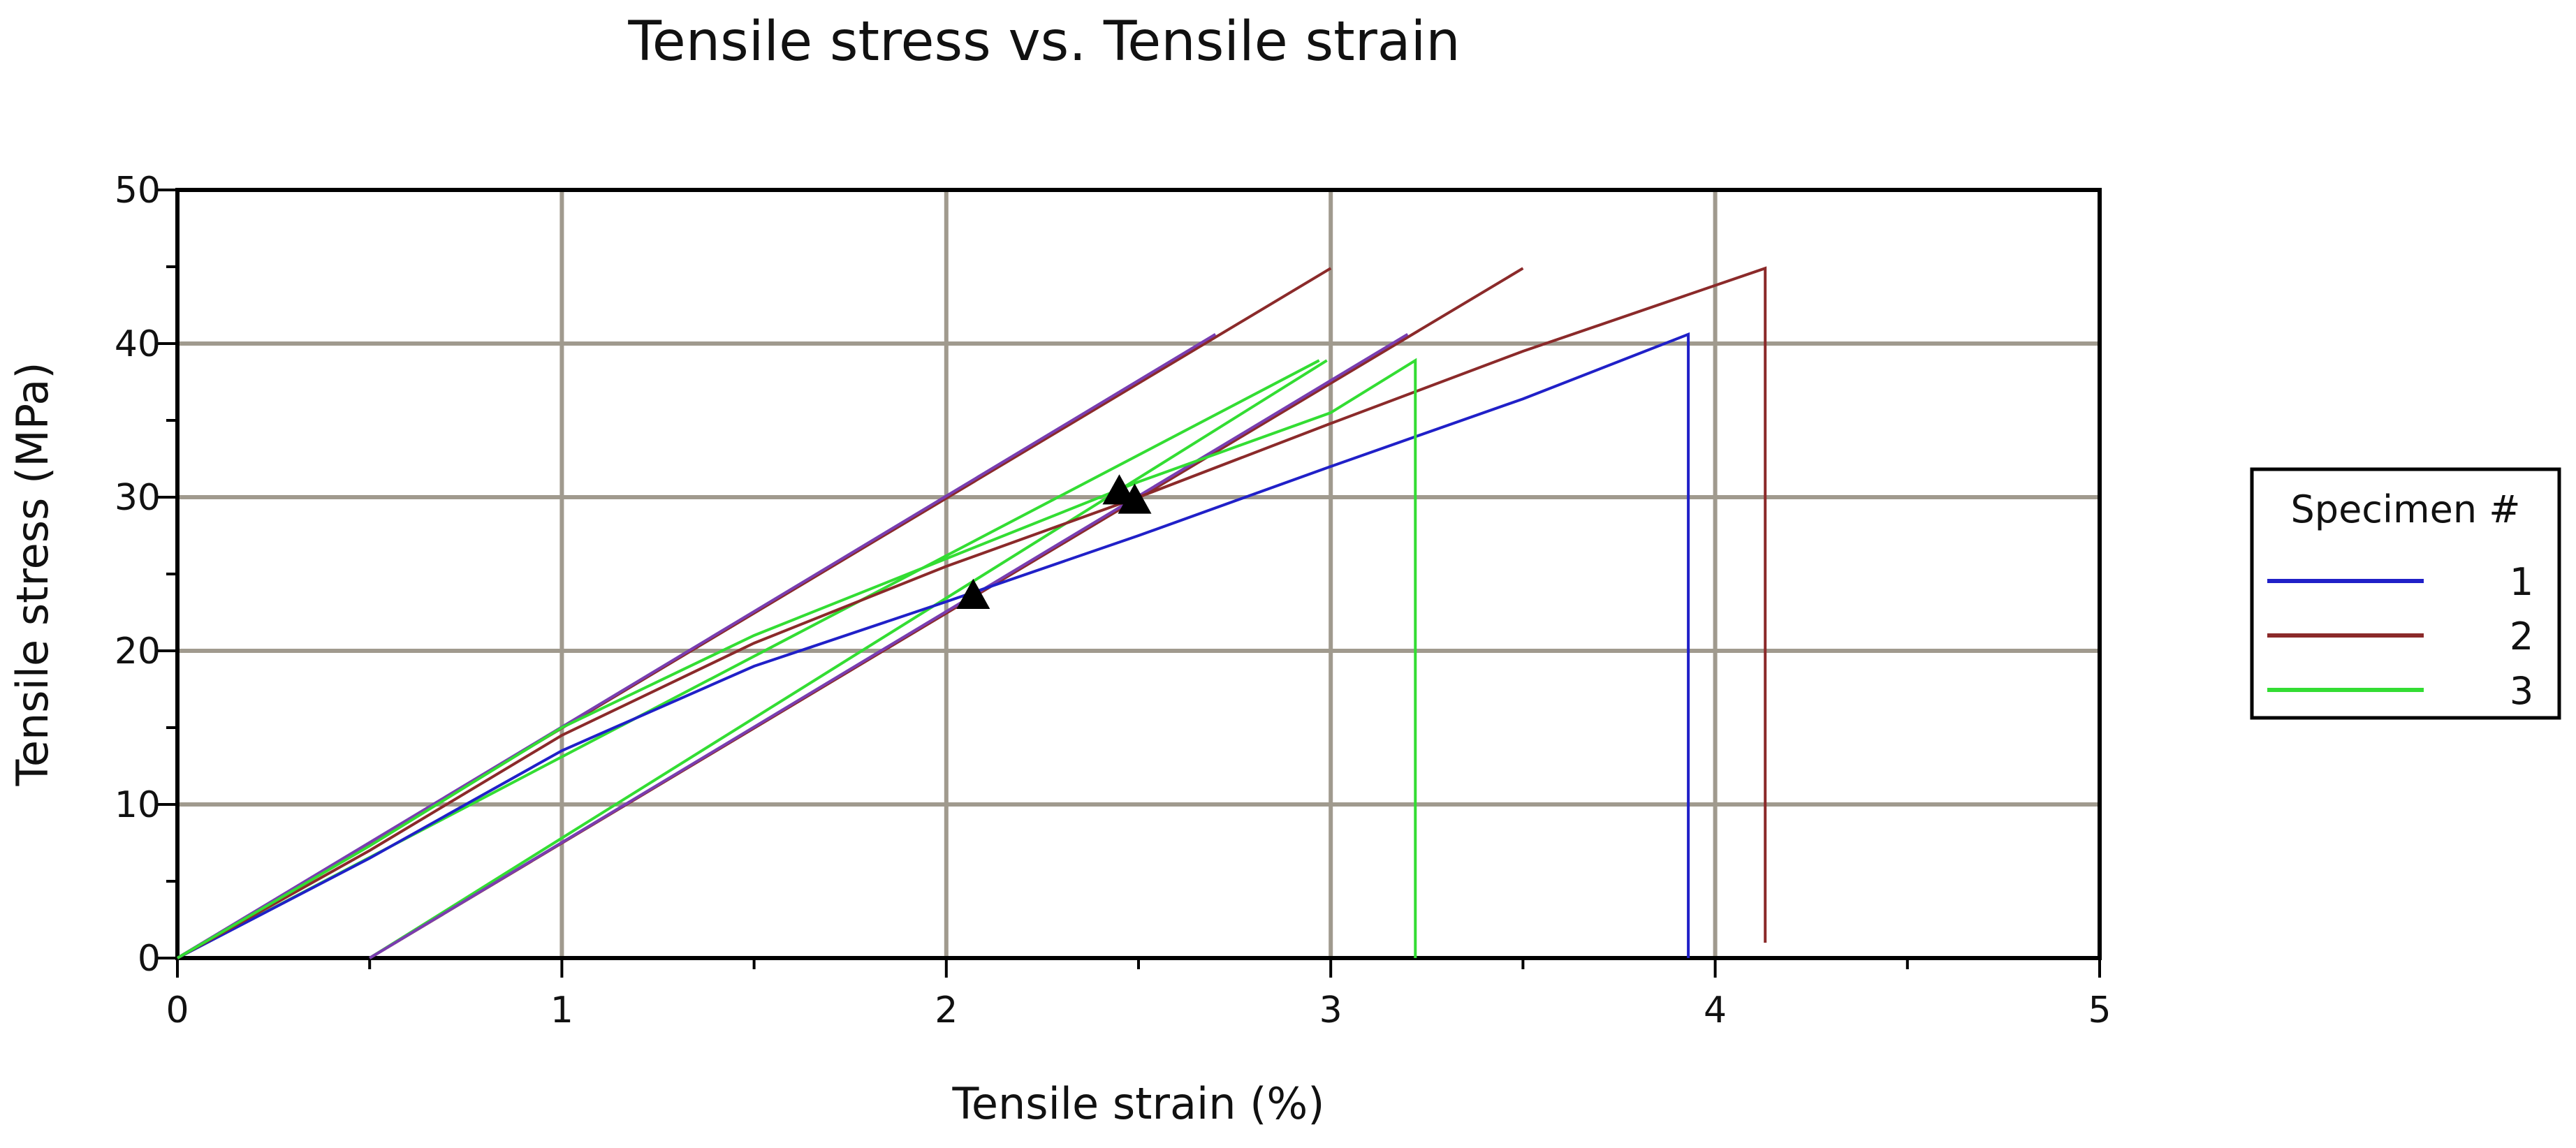  Describe the element at coordinates (1043, 41) in the screenshot. I see `chart-title: Tensile stress vs. Tensile strain` at that location.